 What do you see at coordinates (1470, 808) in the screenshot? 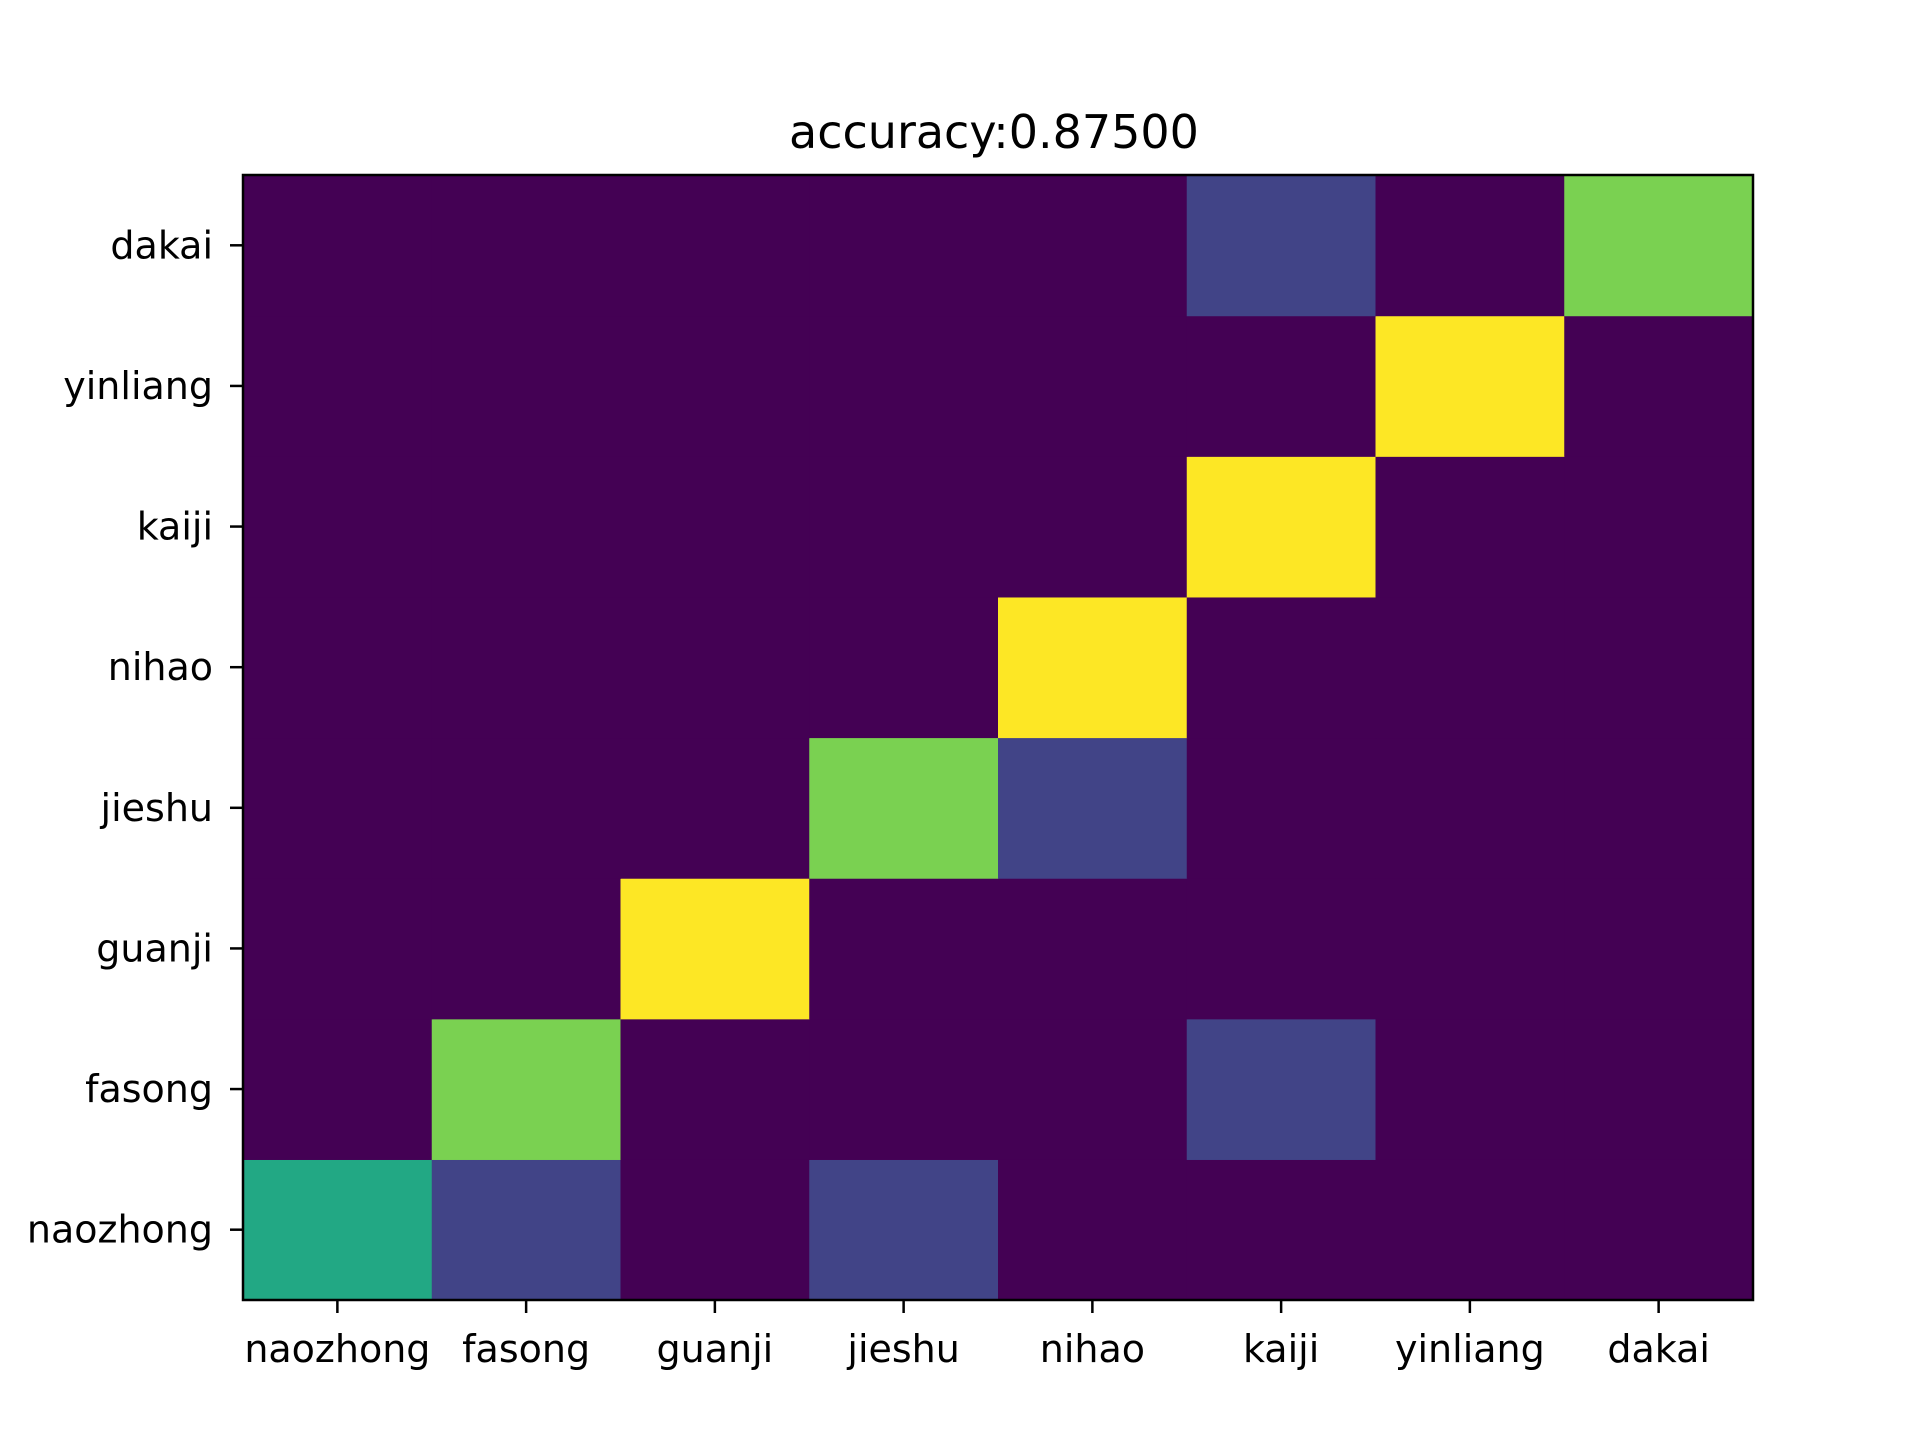
I see `heatmap-cell-jieshu-yinliang` at bounding box center [1470, 808].